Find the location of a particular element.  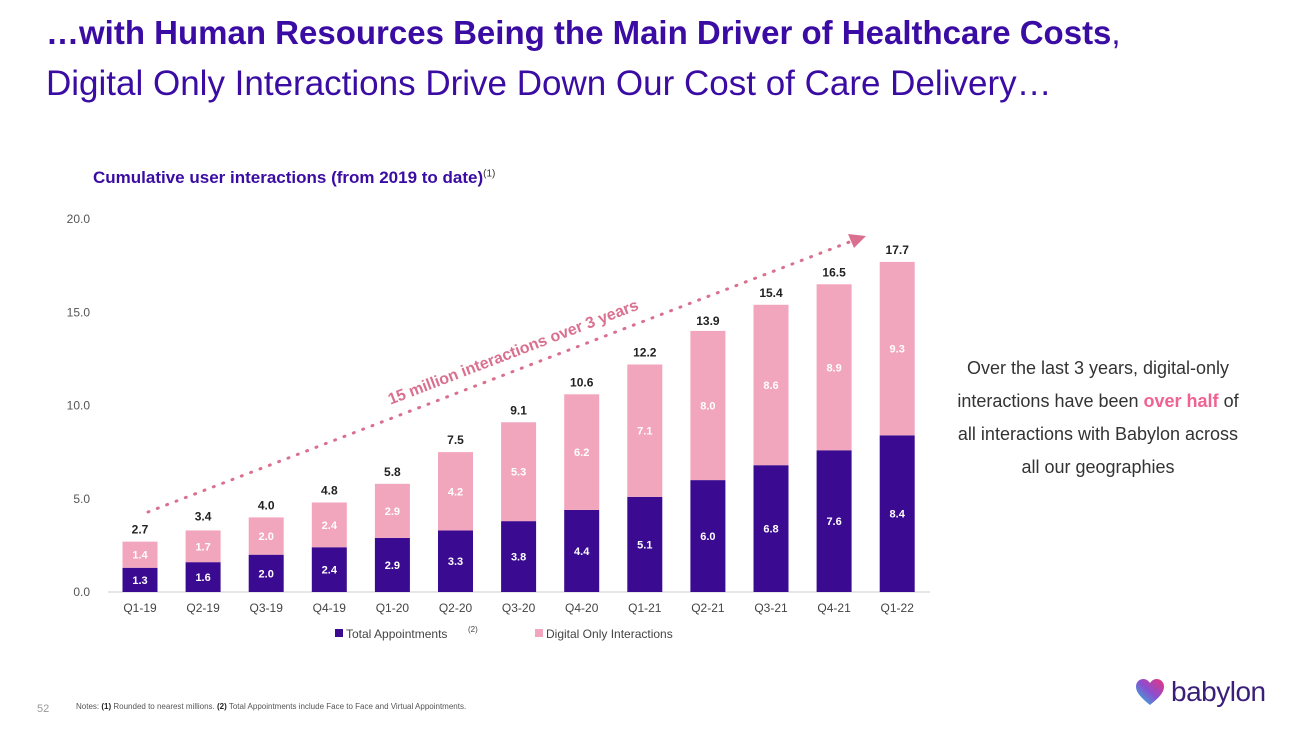

annotation-label: 15 million interactions over 3 years is located at coordinates (513, 353).